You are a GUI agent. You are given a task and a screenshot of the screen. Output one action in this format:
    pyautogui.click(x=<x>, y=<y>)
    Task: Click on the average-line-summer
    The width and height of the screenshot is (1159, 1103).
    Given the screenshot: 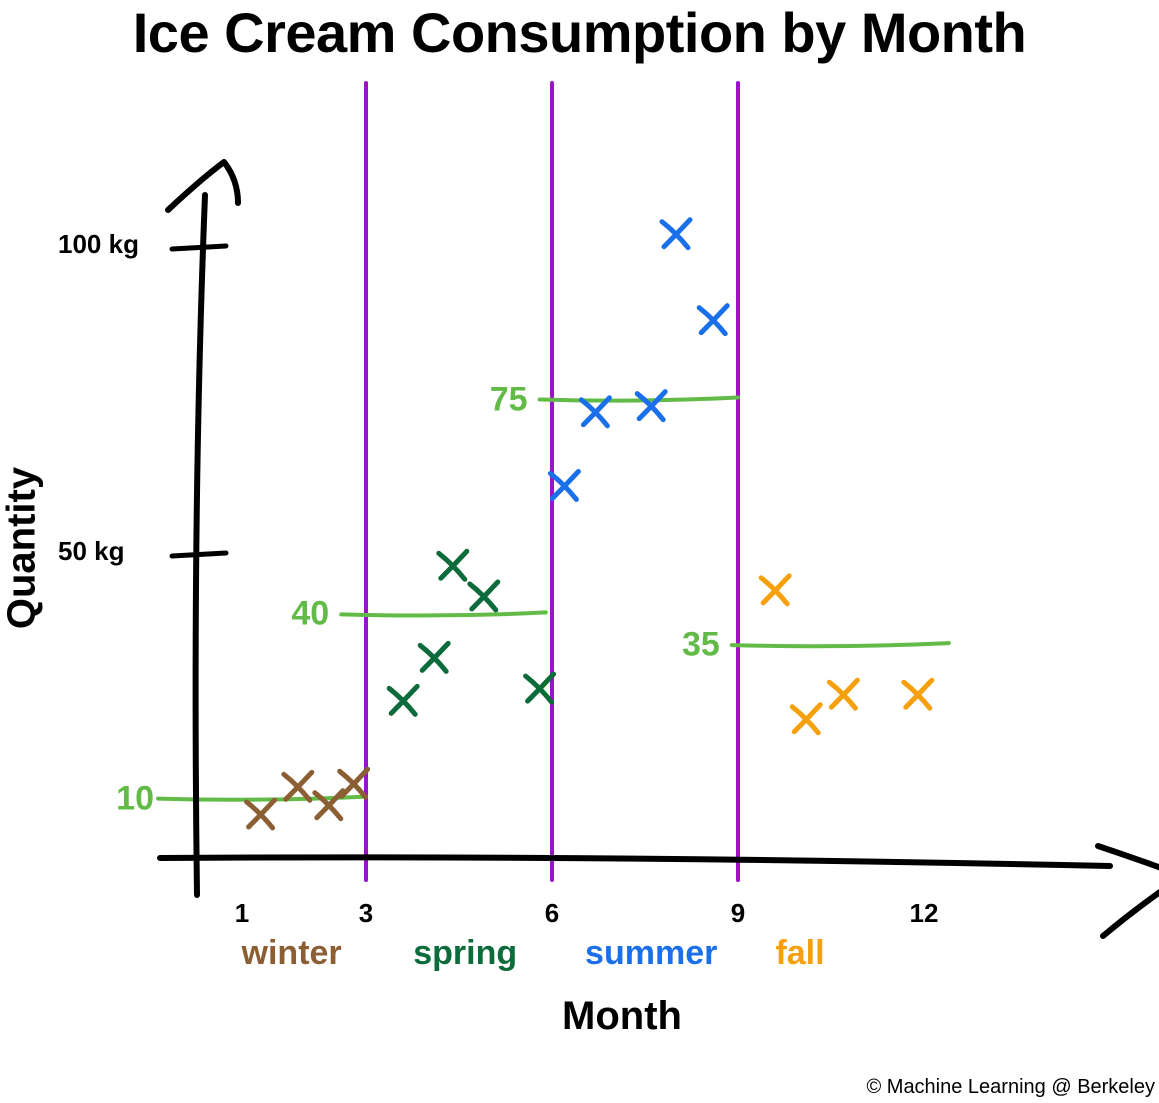 What is the action you would take?
    pyautogui.click(x=638, y=399)
    